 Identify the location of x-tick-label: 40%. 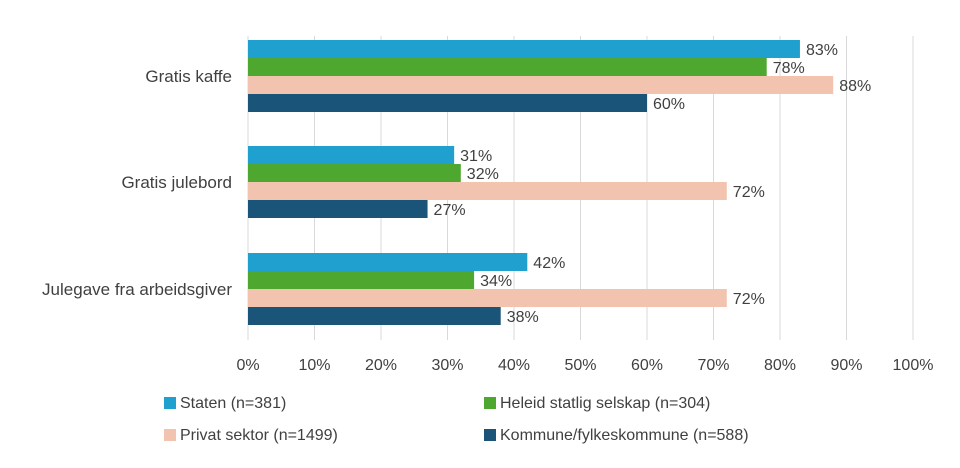
(514, 365).